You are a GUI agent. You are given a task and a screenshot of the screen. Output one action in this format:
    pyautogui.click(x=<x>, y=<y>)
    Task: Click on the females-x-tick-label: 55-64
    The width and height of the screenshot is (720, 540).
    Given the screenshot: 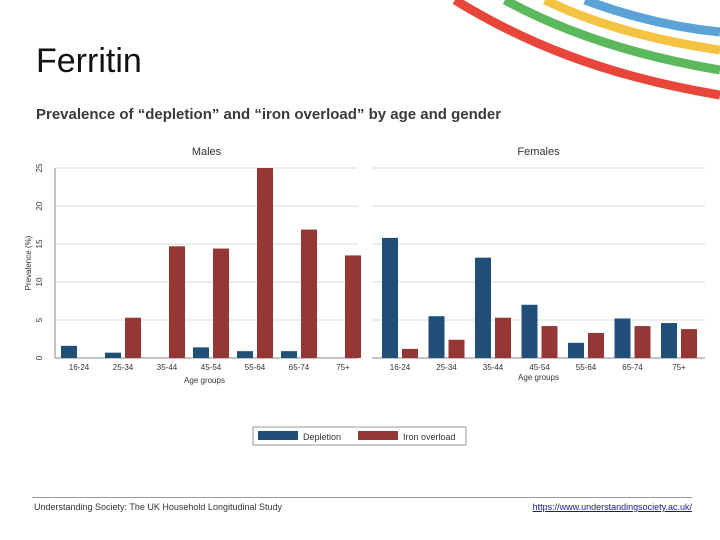 What is the action you would take?
    pyautogui.click(x=586, y=367)
    